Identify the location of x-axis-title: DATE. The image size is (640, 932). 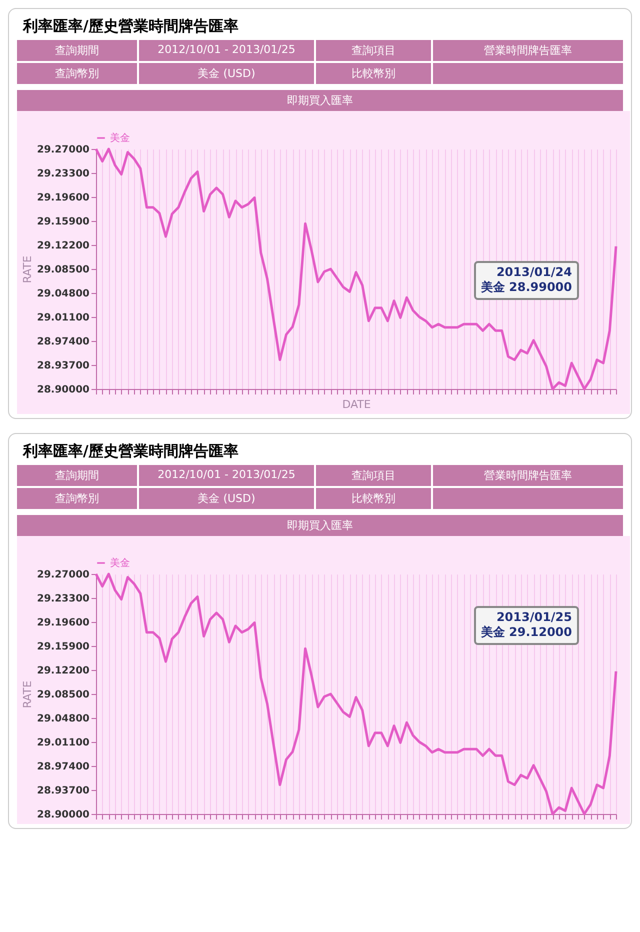
(356, 404).